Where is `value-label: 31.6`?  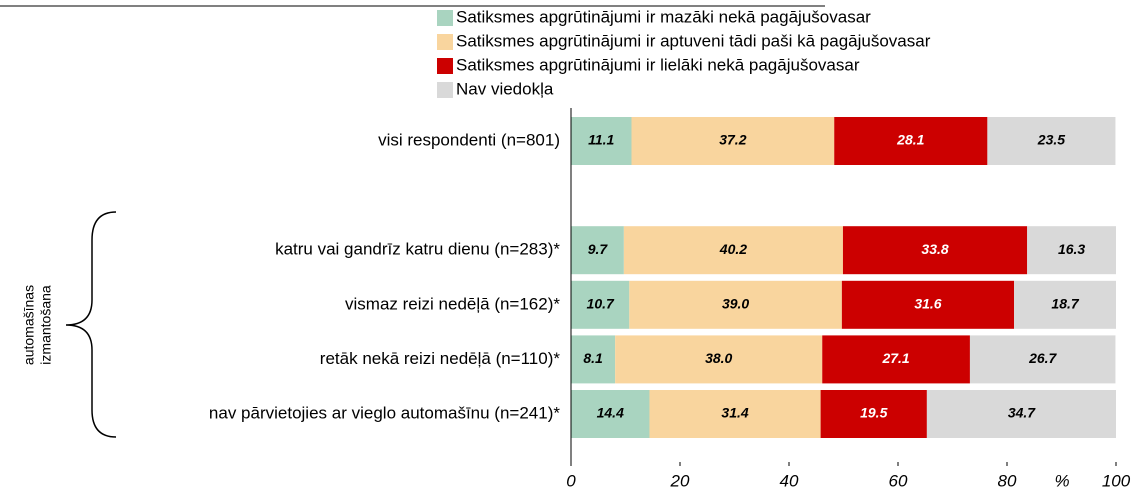 value-label: 31.6 is located at coordinates (927, 304).